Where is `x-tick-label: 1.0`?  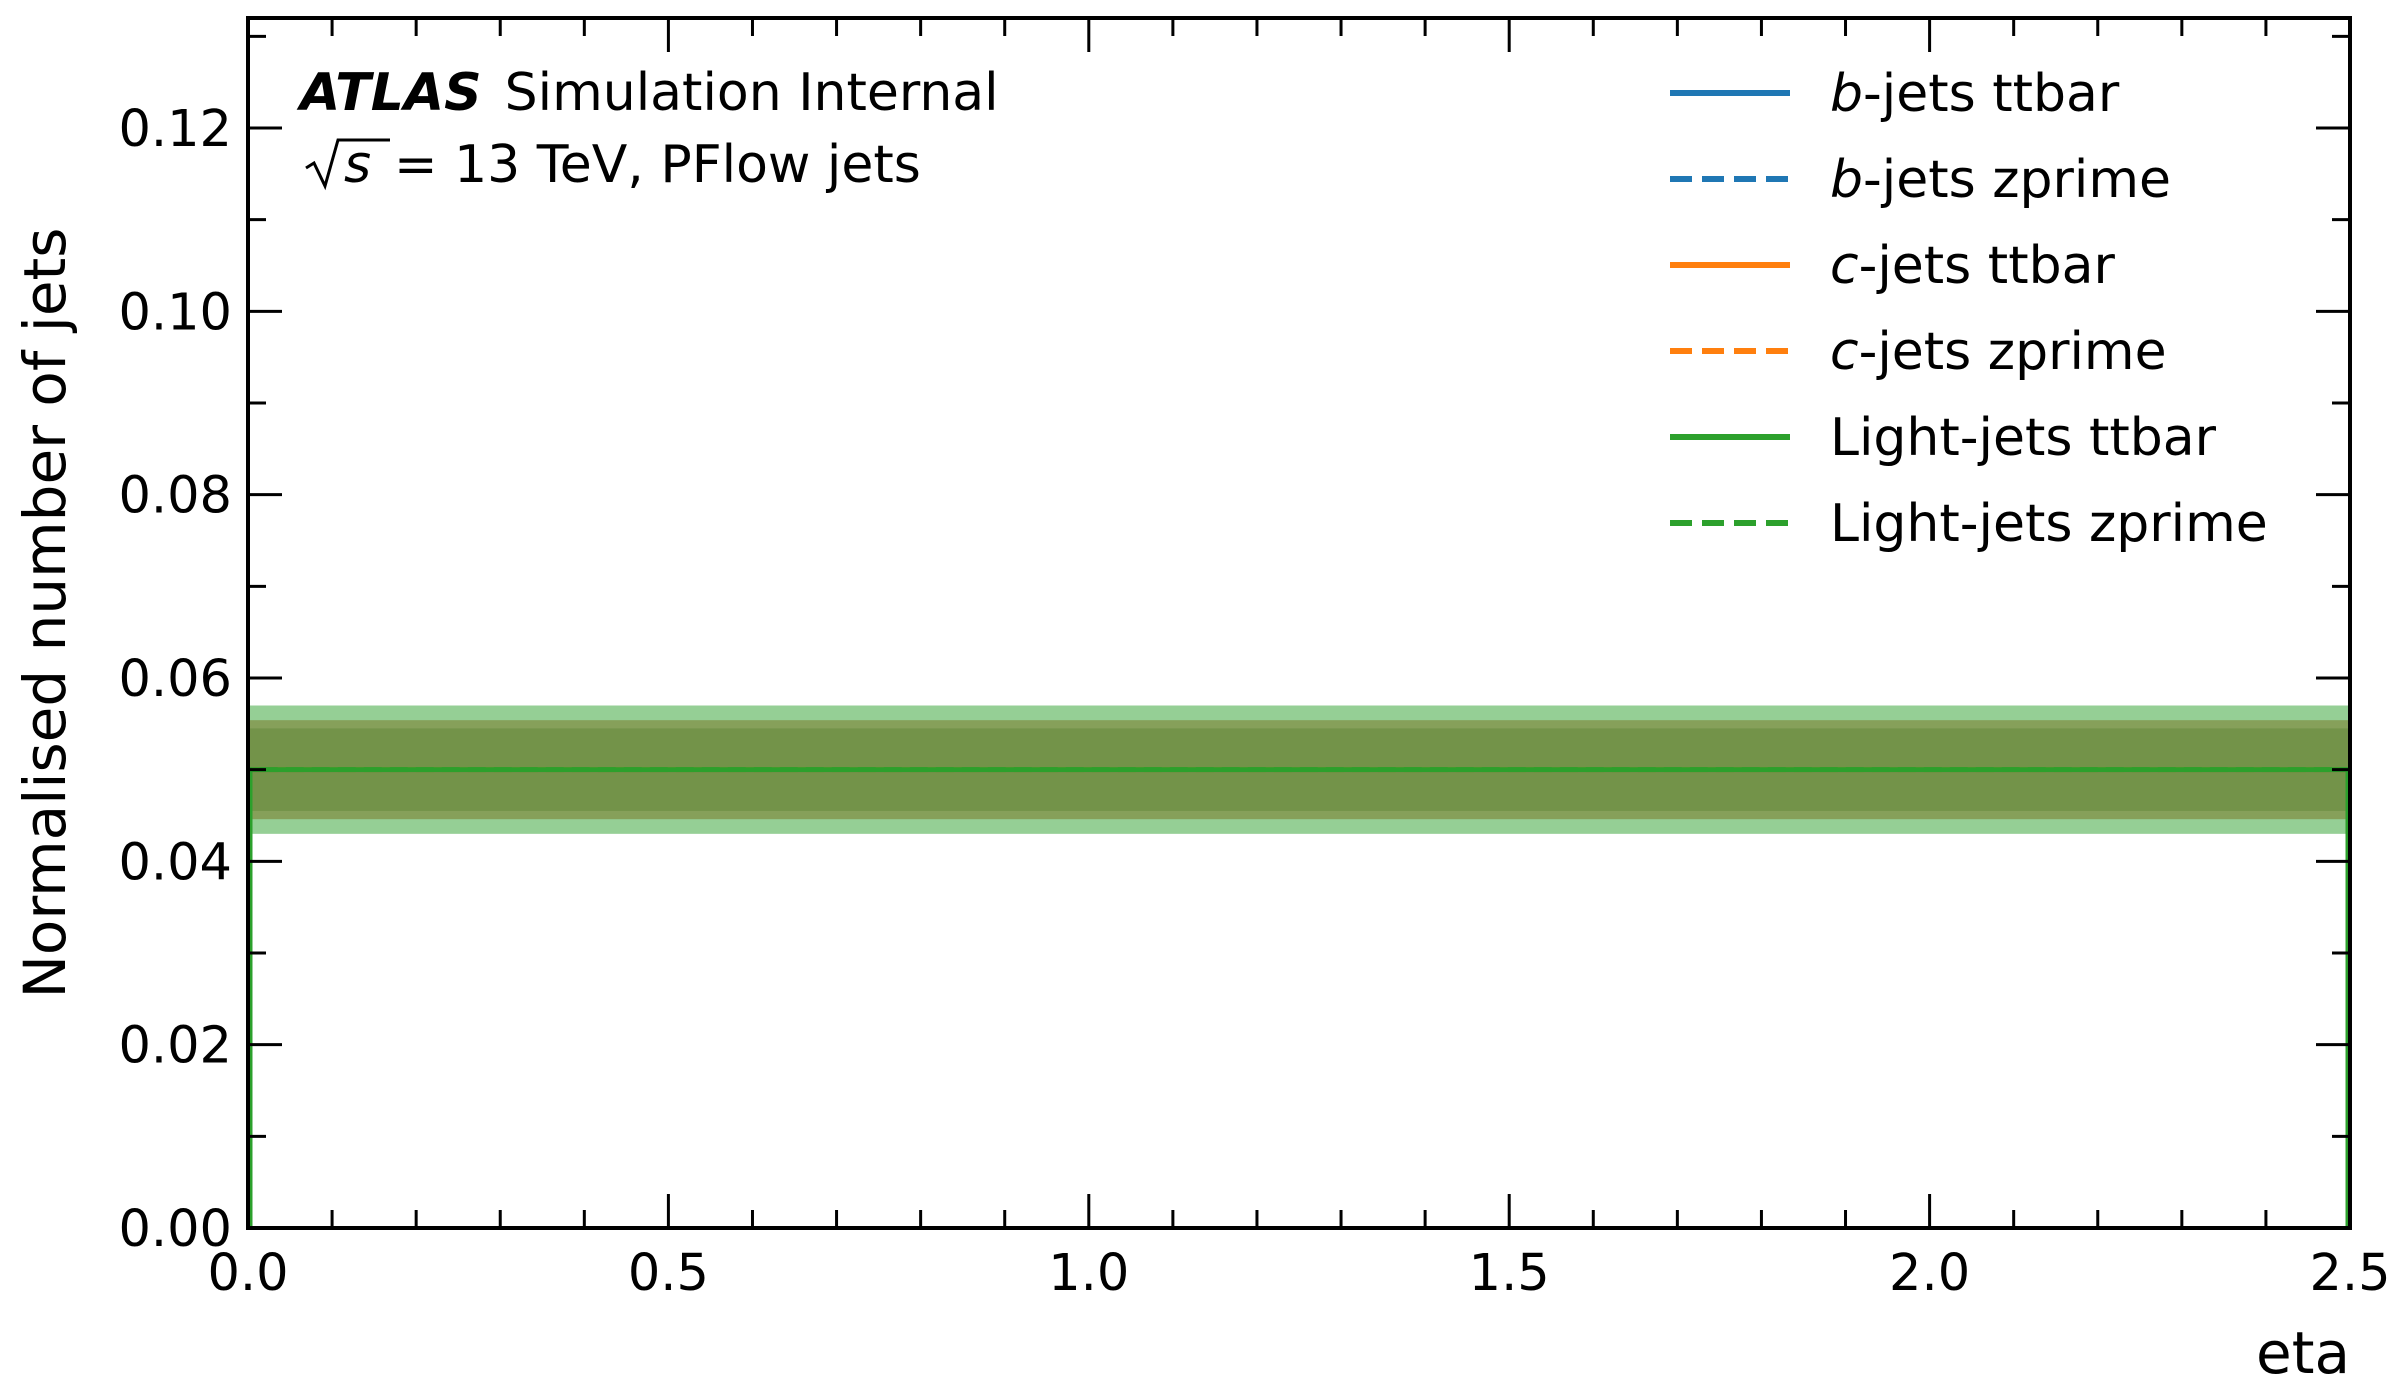 x-tick-label: 1.0 is located at coordinates (1088, 1273).